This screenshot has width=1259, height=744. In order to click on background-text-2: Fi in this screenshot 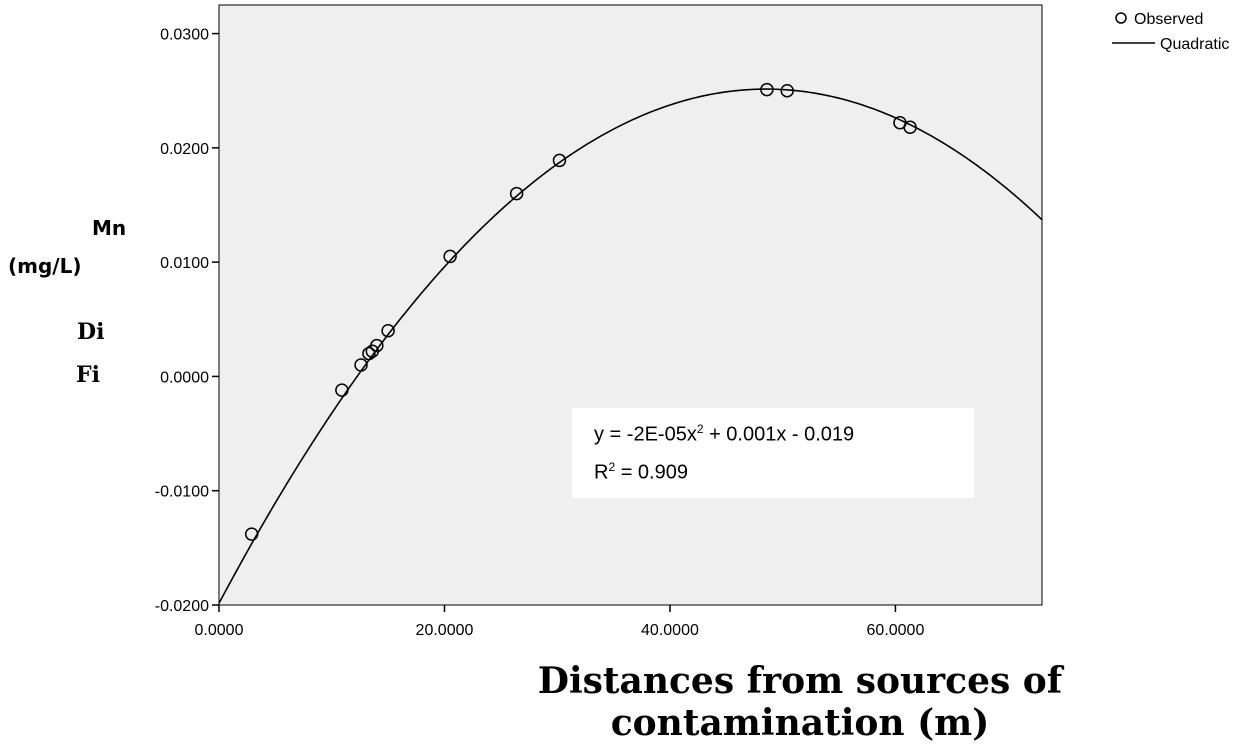, I will do `click(88, 375)`.